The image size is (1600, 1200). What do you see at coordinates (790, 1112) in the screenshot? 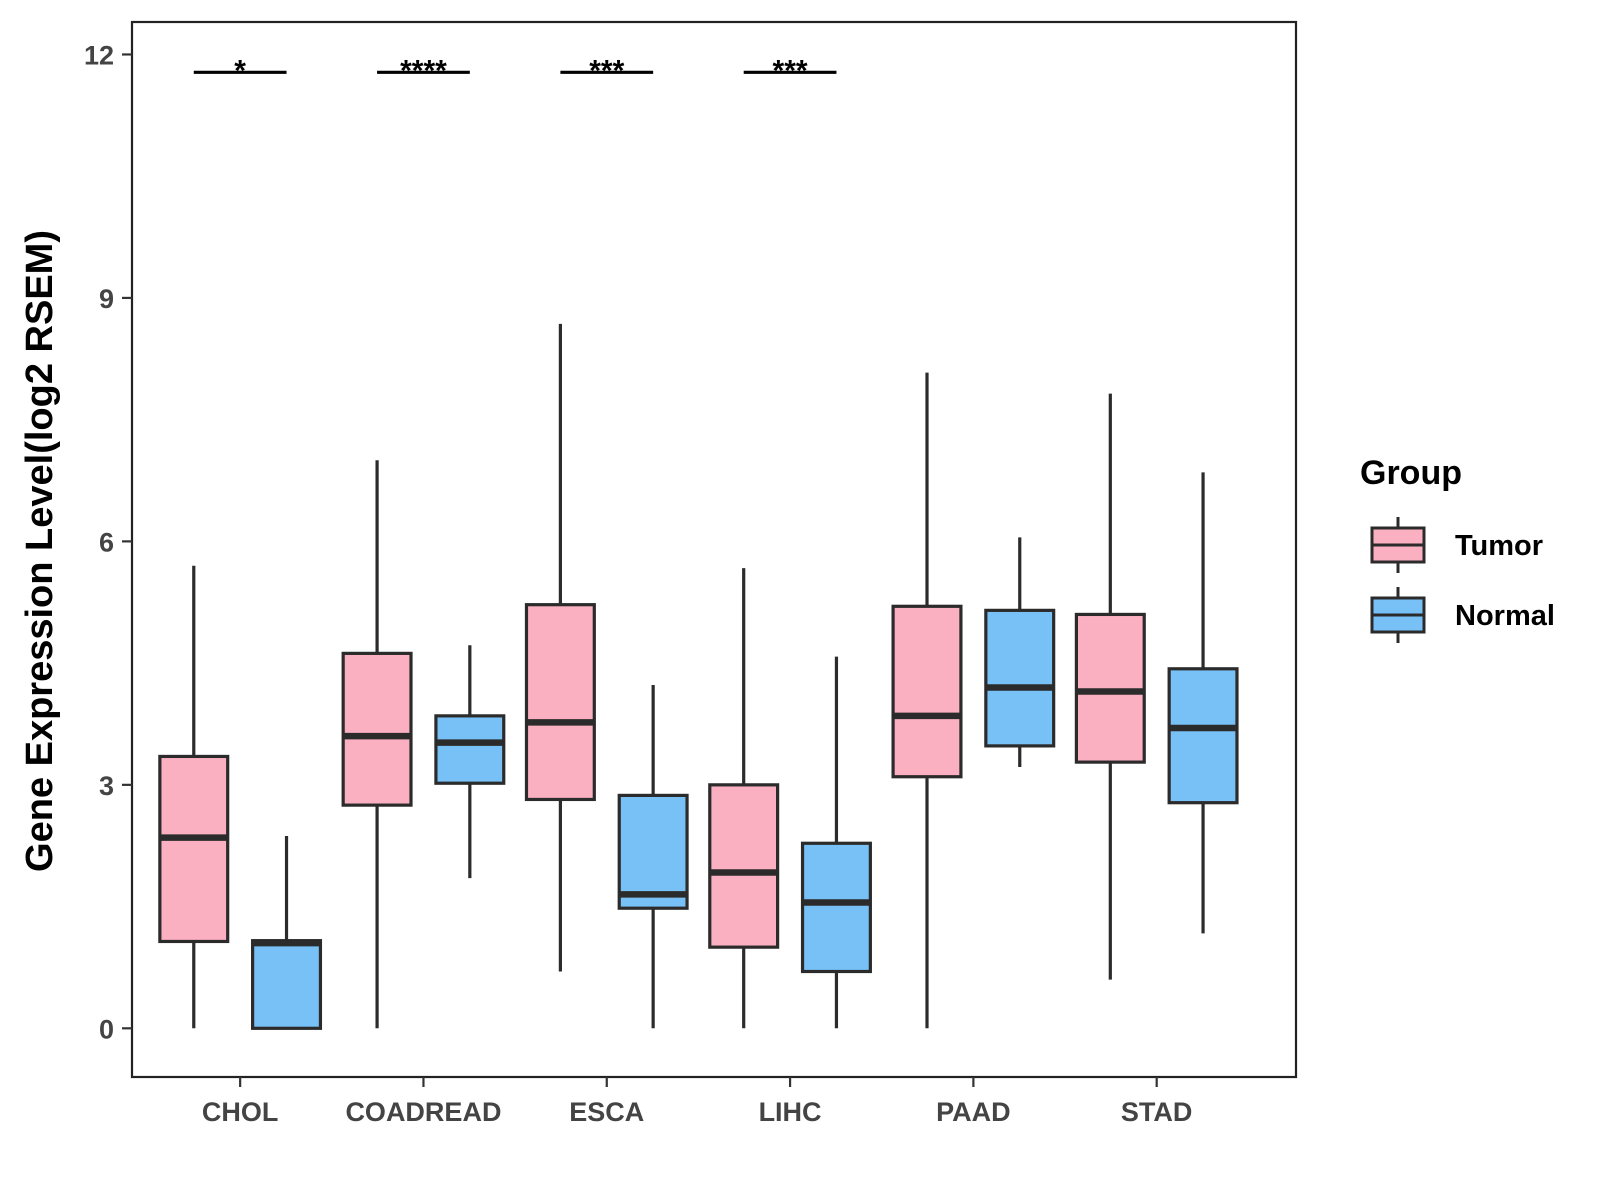
I see `x-tick-label: LIHC` at bounding box center [790, 1112].